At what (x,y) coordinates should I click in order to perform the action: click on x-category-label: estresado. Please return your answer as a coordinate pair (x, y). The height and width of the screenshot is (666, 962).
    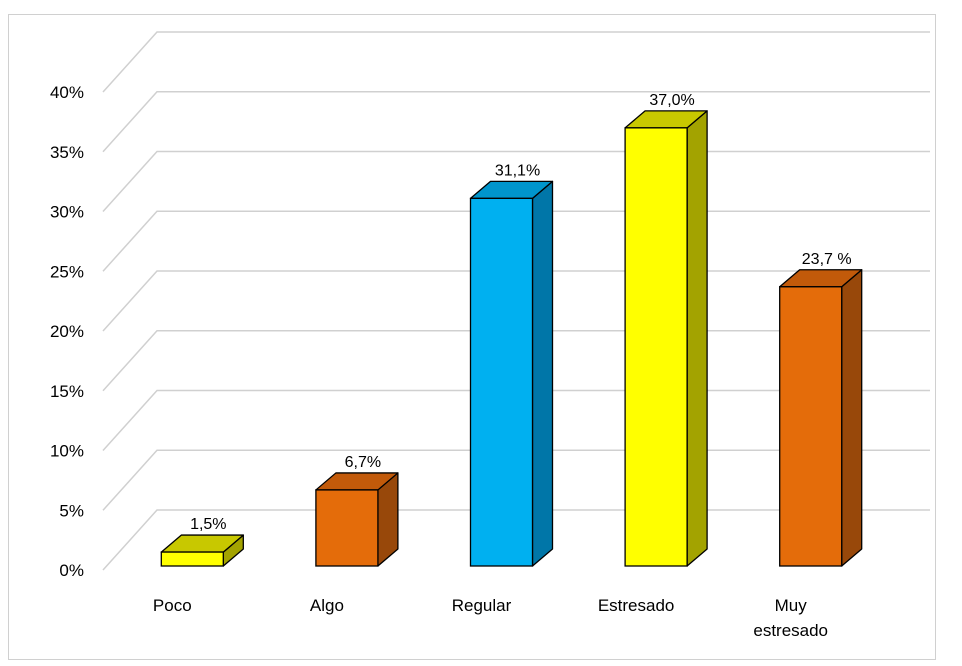
    Looking at the image, I should click on (790, 630).